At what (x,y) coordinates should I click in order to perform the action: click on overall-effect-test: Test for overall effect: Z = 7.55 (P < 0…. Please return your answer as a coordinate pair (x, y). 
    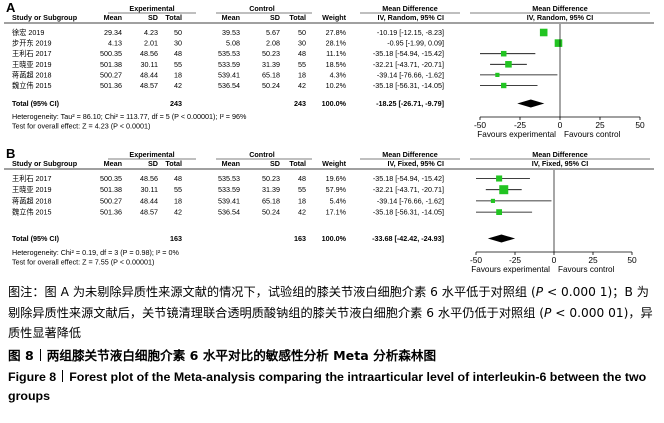
    Looking at the image, I should click on (83, 262).